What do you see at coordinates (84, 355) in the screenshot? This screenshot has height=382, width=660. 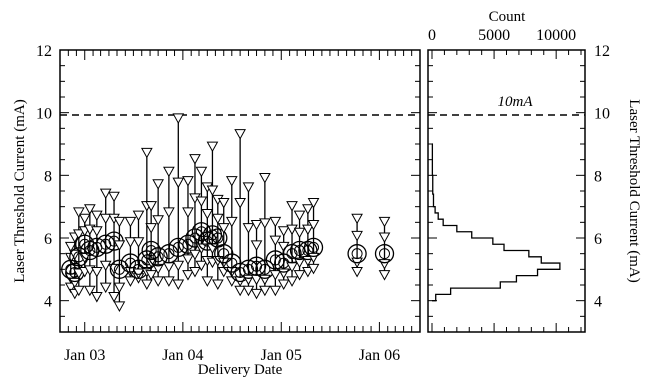 I see `x-tick-label: Jan 03` at bounding box center [84, 355].